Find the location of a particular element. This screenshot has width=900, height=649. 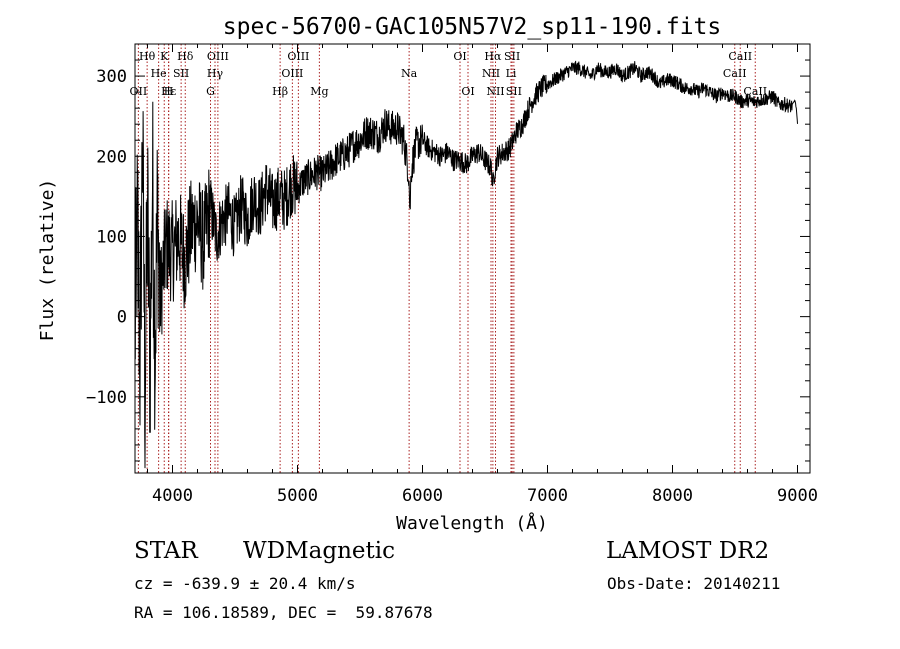

x-tick-label-4: 8000 is located at coordinates (672, 496).